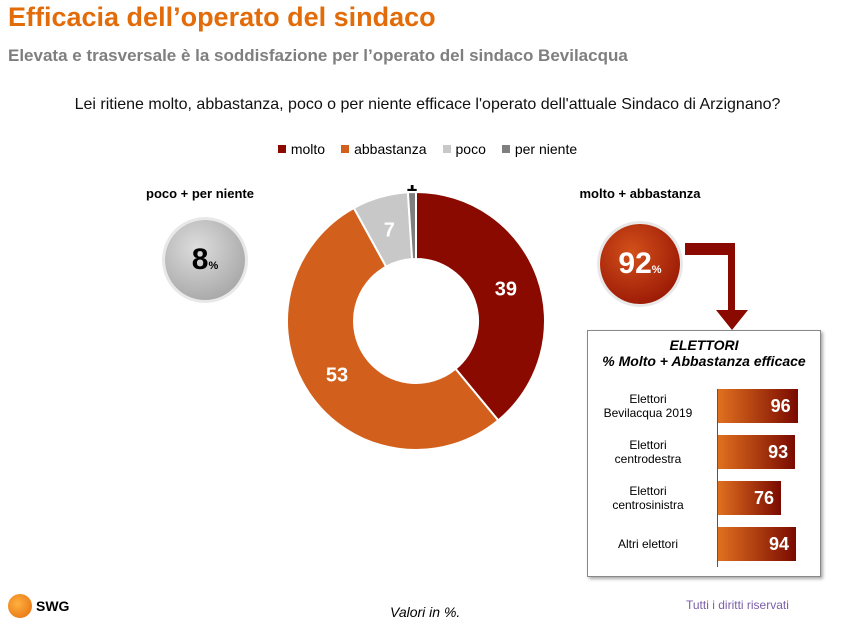 This screenshot has height=621, width=855. I want to click on bar-label: Altri elettori, so click(648, 544).